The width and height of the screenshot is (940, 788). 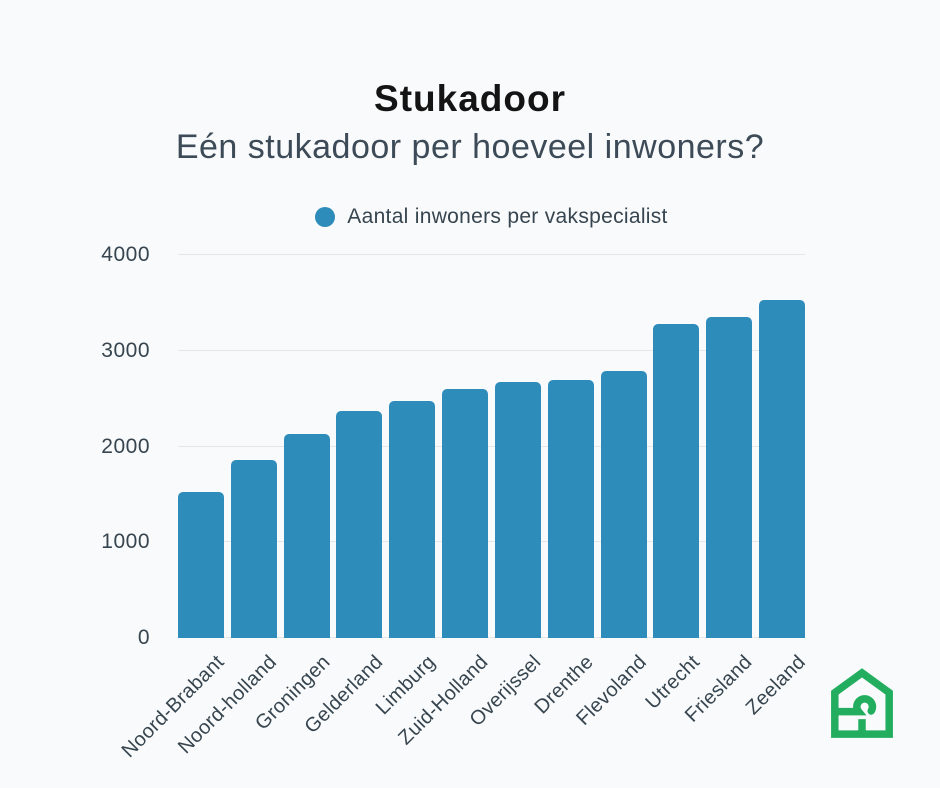 I want to click on chart-title: Stukadoor, so click(x=470, y=98).